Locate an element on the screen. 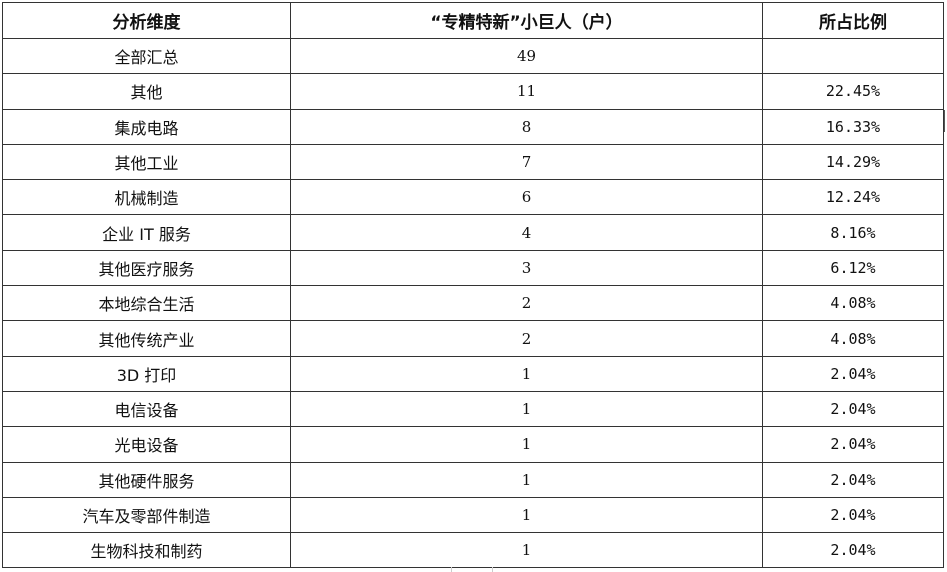 This screenshot has height=572, width=947. header-ratio: 所占比例 is located at coordinates (853, 20).